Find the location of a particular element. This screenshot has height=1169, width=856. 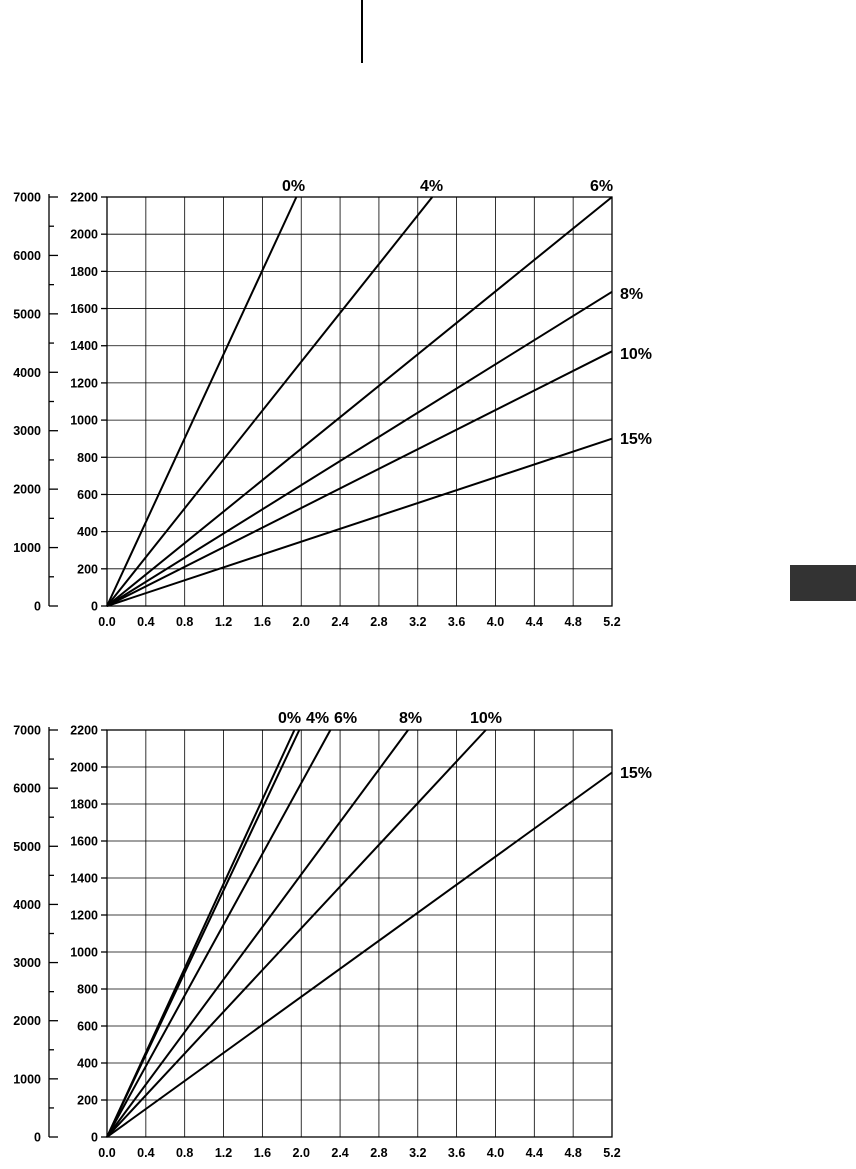

series-line-10pct is located at coordinates (359, 478).